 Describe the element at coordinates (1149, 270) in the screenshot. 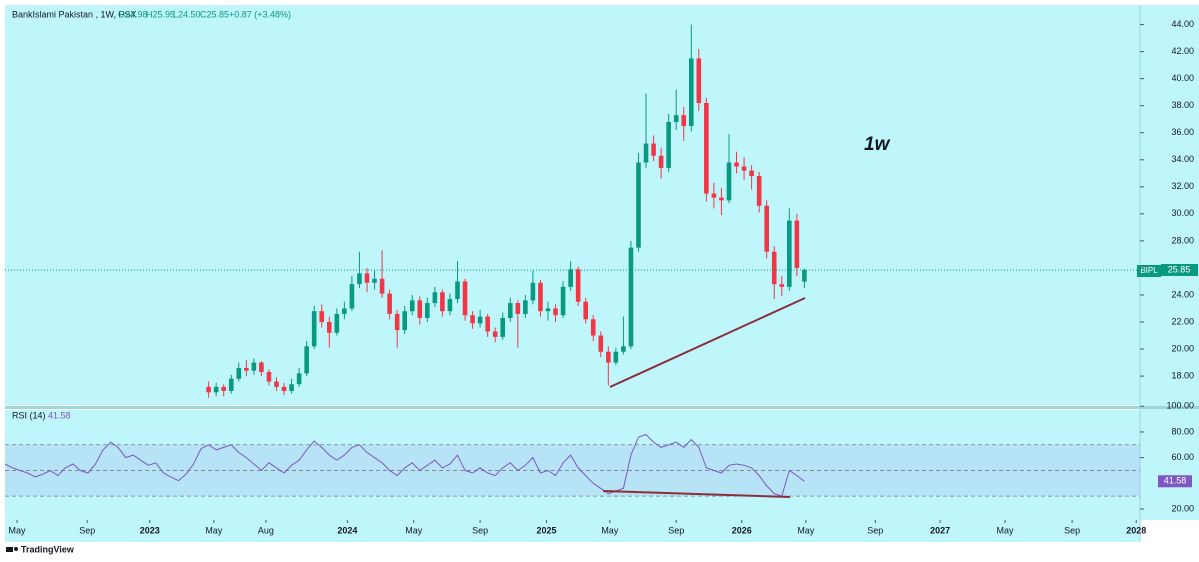

I see `ticker: BIPL` at that location.